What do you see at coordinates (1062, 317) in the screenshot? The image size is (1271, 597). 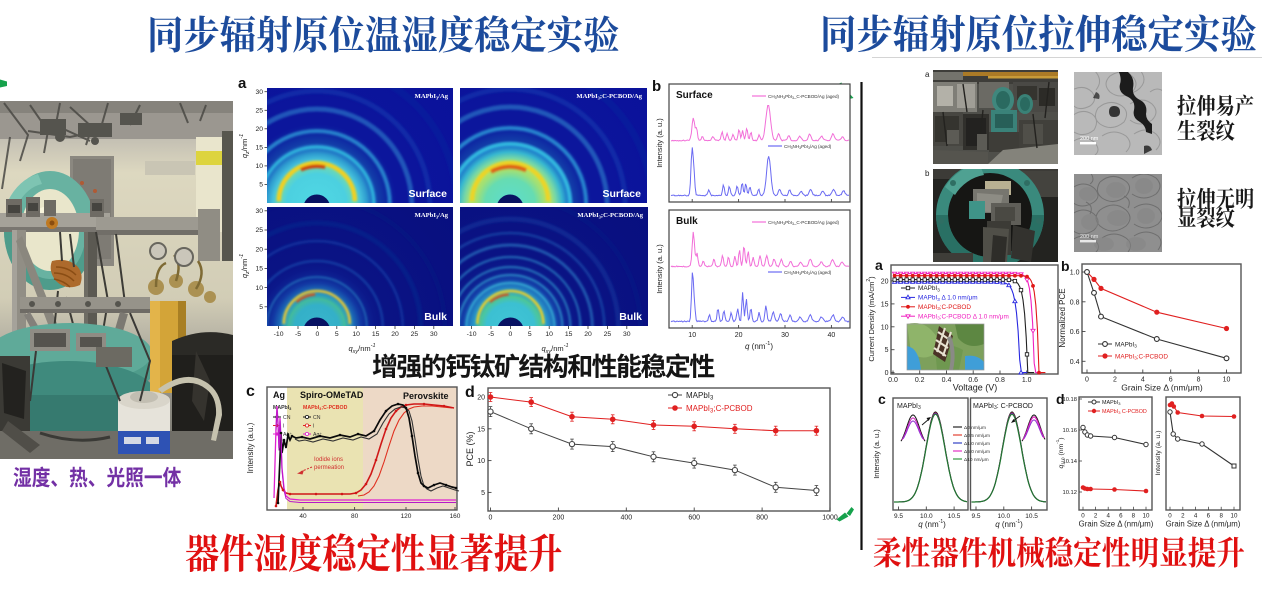 I see `svg-text: Normalized PCE` at bounding box center [1062, 317].